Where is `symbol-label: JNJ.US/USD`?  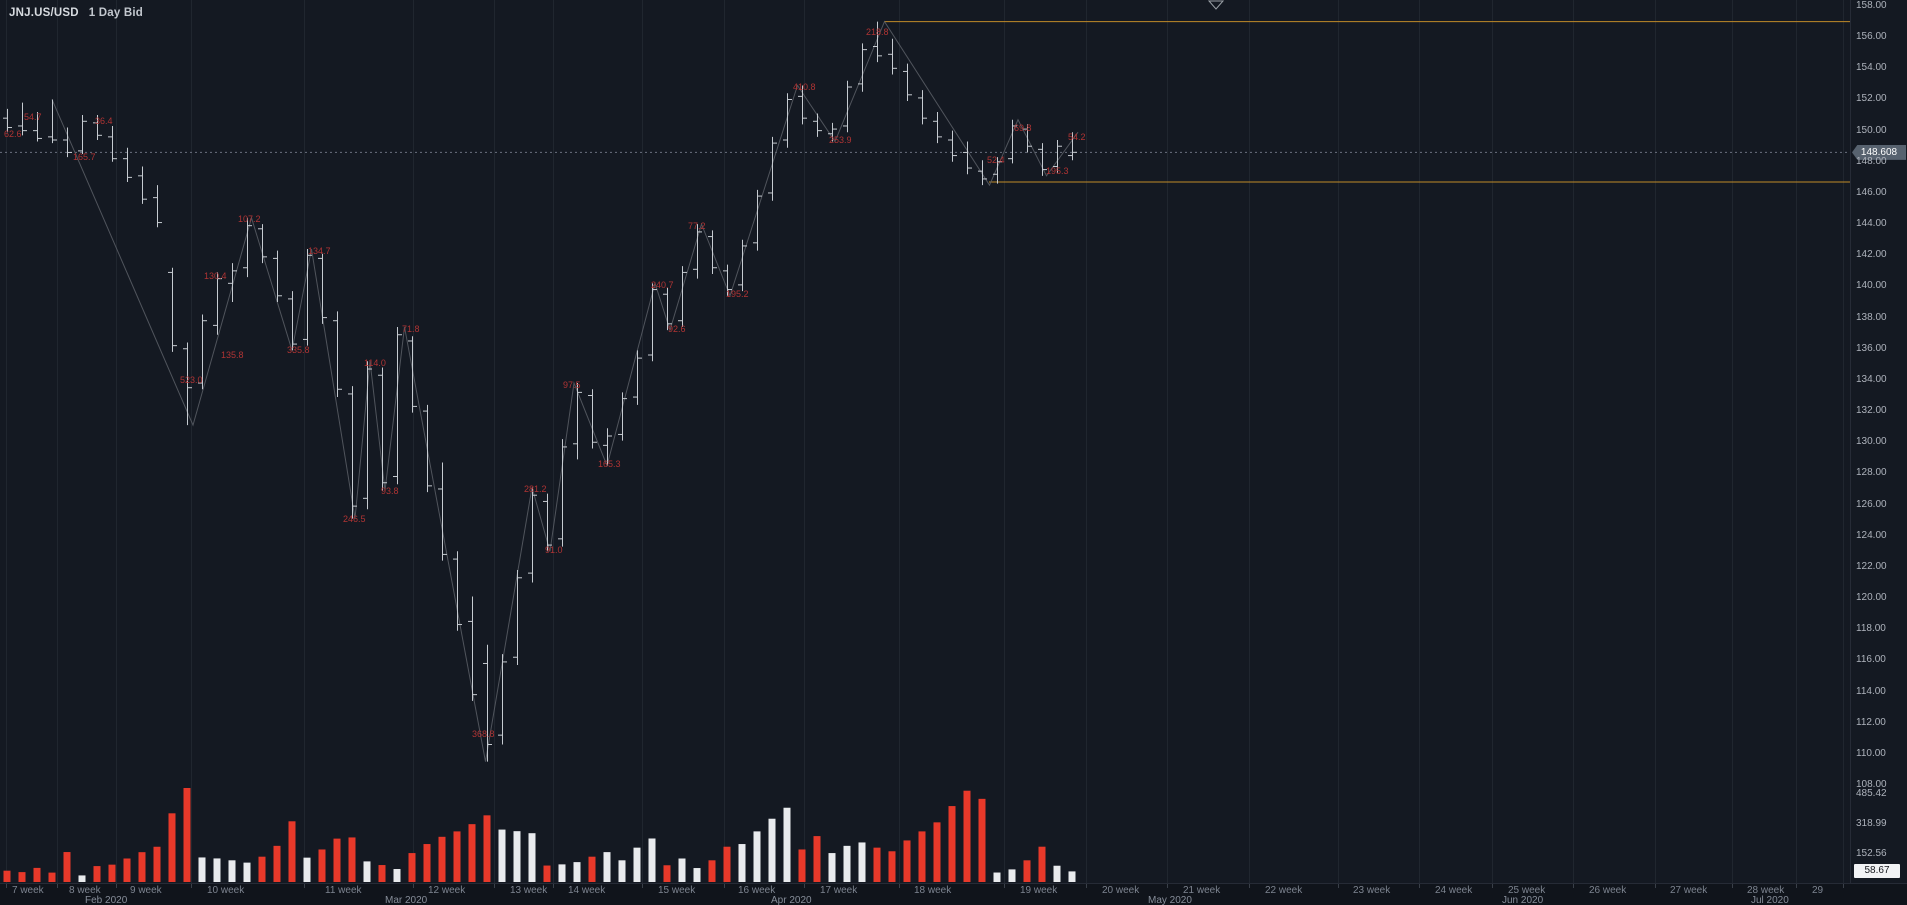 symbol-label: JNJ.US/USD is located at coordinates (44, 13).